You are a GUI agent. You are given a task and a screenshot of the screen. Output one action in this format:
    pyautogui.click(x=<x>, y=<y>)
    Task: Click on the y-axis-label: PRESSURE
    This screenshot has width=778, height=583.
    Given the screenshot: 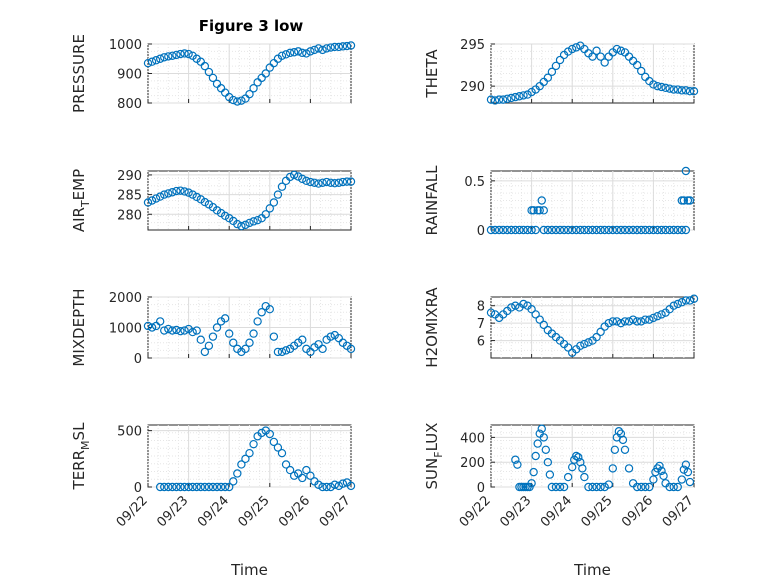 What is the action you would take?
    pyautogui.click(x=79, y=73)
    